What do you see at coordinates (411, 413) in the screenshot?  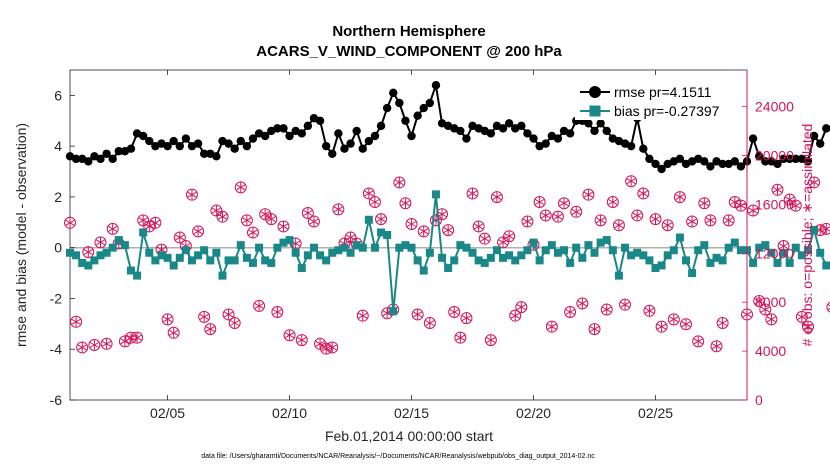 I see `x-tick-label: 02/15` at bounding box center [411, 413].